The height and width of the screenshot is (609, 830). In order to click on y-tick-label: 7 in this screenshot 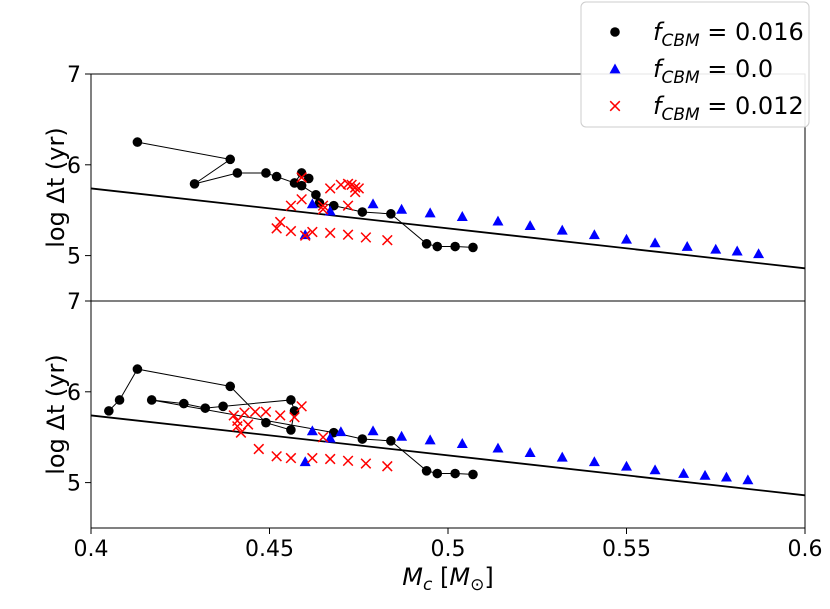, I will do `click(74, 302)`.